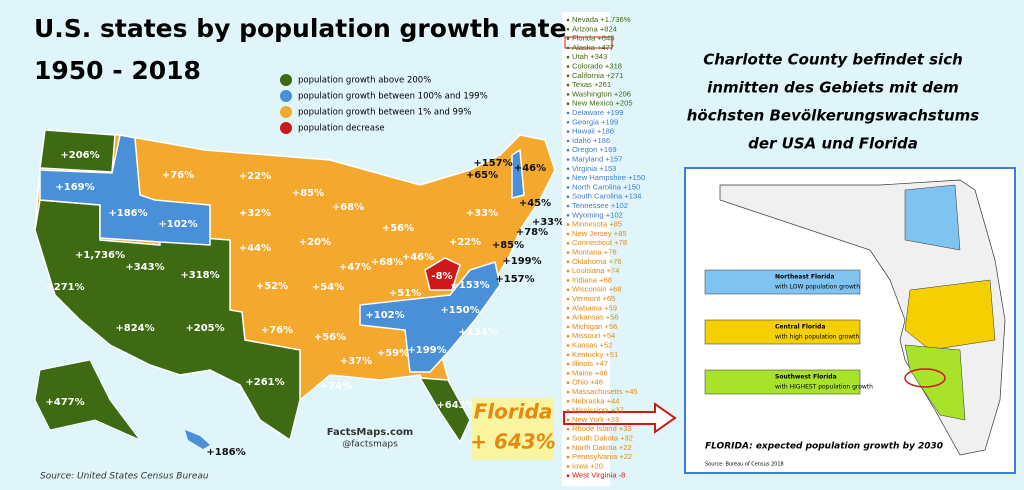 The height and width of the screenshot is (490, 1024). What do you see at coordinates (782, 282) in the screenshot?
I see `inset-swatch` at bounding box center [782, 282].